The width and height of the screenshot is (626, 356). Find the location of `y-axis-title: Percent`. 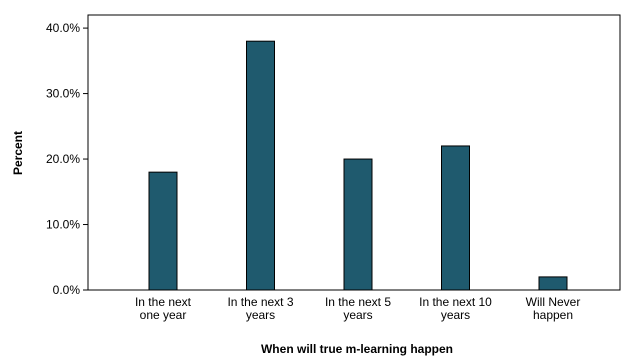

y-axis-title: Percent is located at coordinates (18, 153).